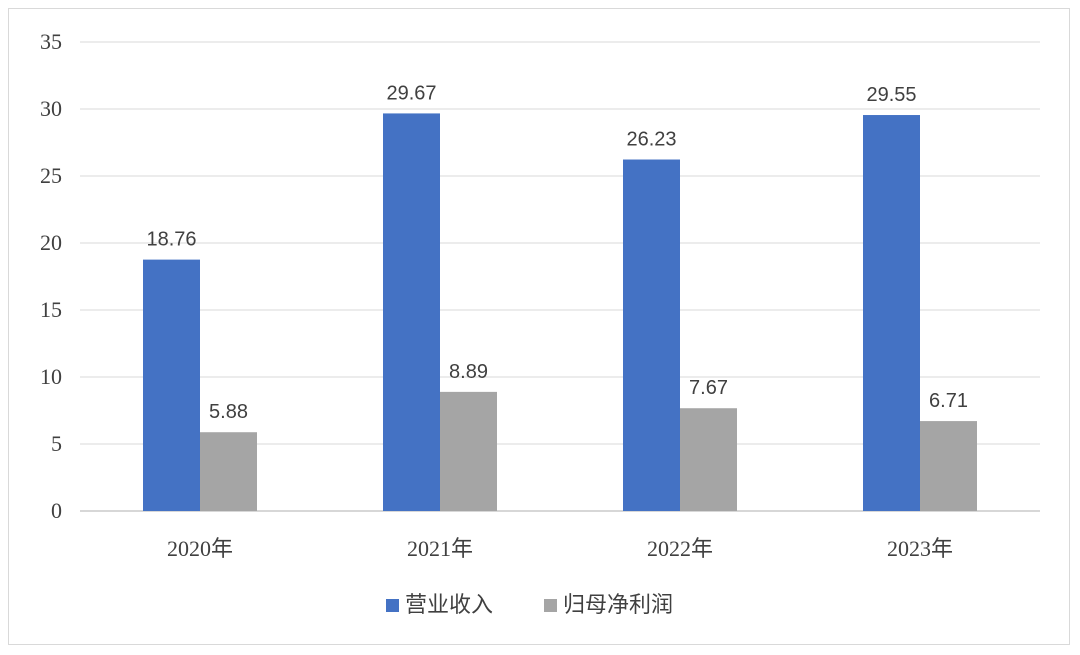  I want to click on y-tick-label: 20, so click(51, 242).